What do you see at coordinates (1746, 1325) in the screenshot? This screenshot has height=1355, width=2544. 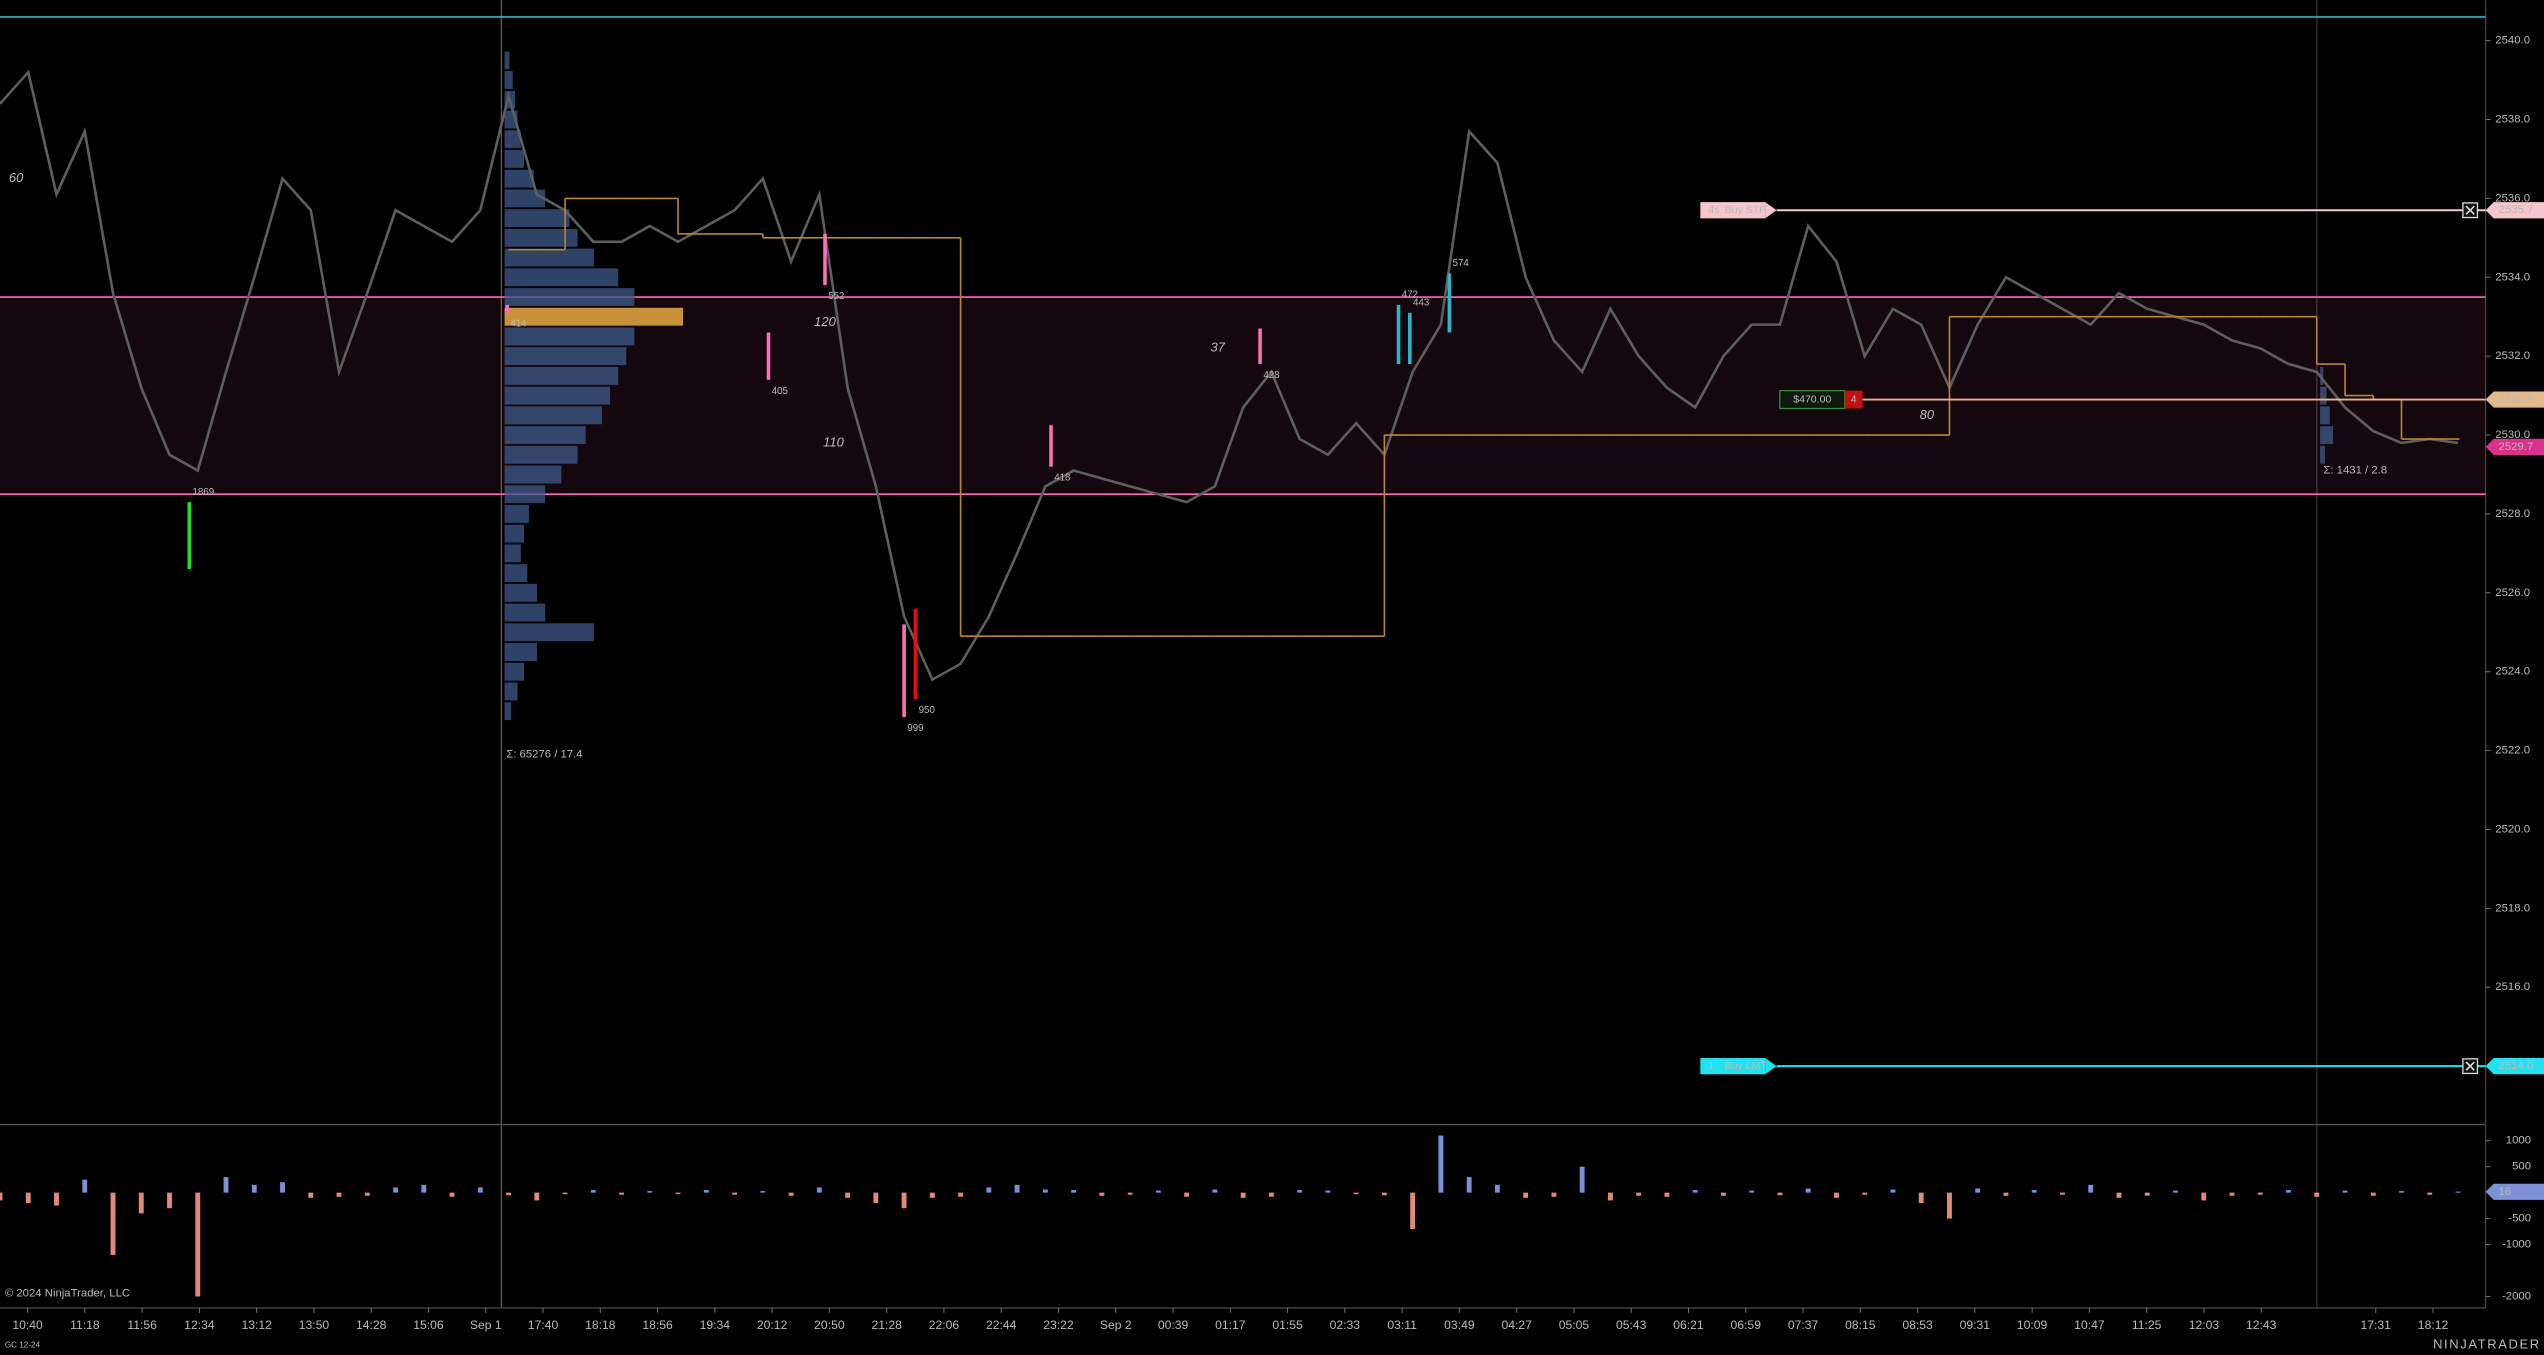 I see `time-label: 06:59` at bounding box center [1746, 1325].